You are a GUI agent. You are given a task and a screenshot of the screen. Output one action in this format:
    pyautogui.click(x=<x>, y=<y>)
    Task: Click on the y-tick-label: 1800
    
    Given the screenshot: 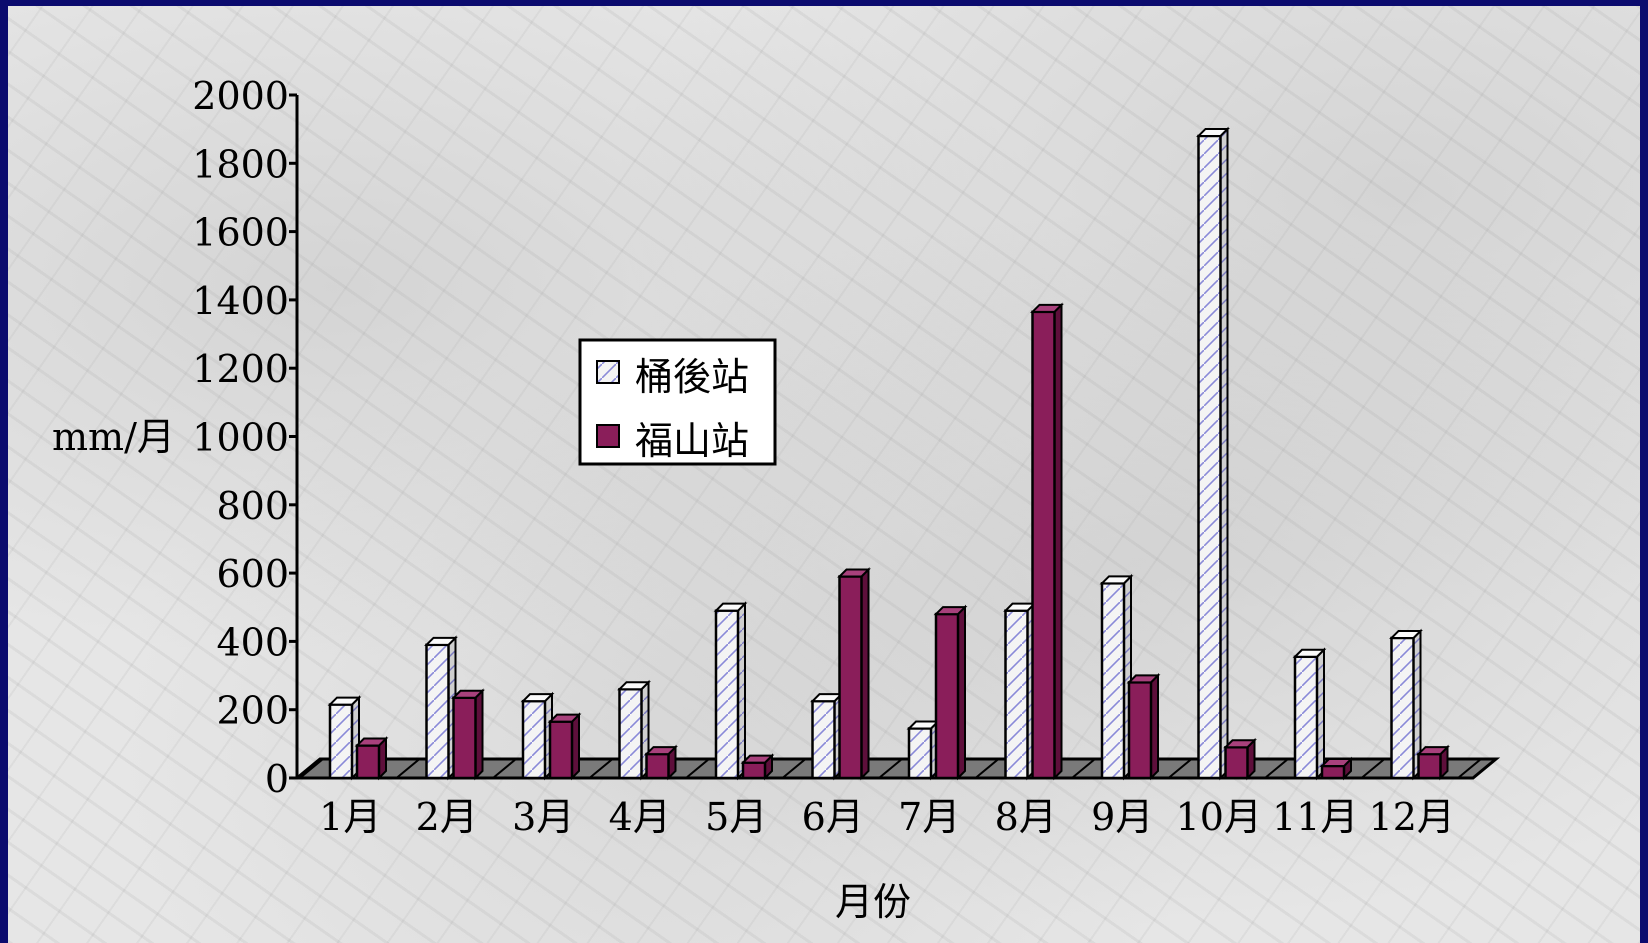 What is the action you would take?
    pyautogui.click(x=240, y=164)
    